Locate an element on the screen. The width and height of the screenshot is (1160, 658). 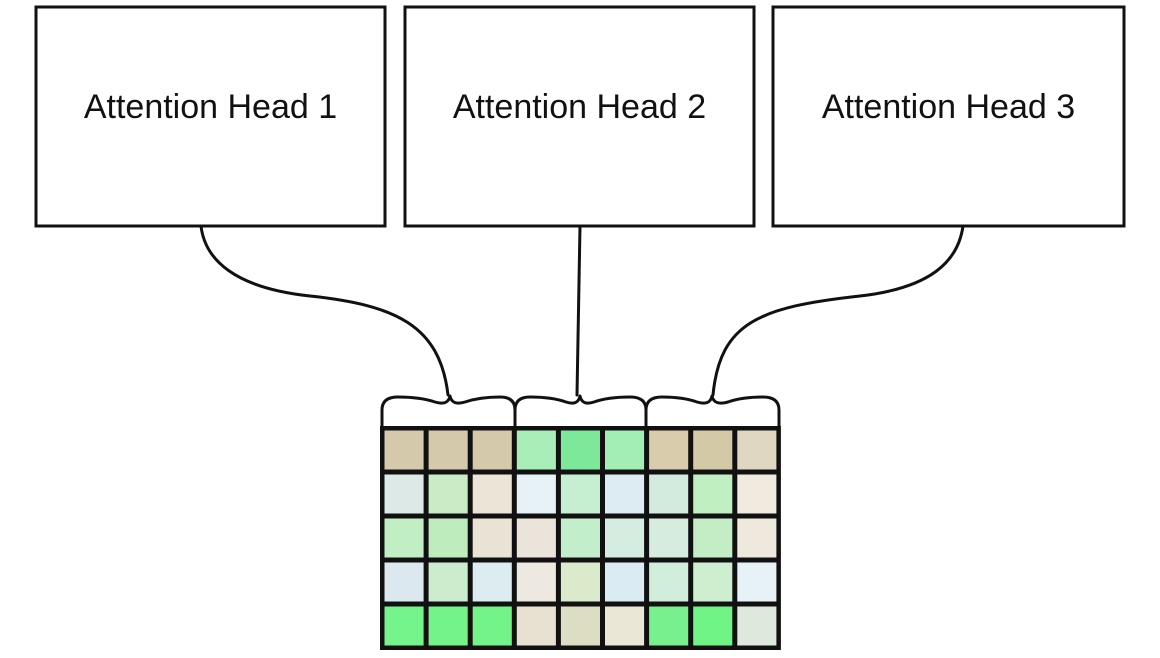
grid-cell-r3-c5 is located at coordinates (580, 538).